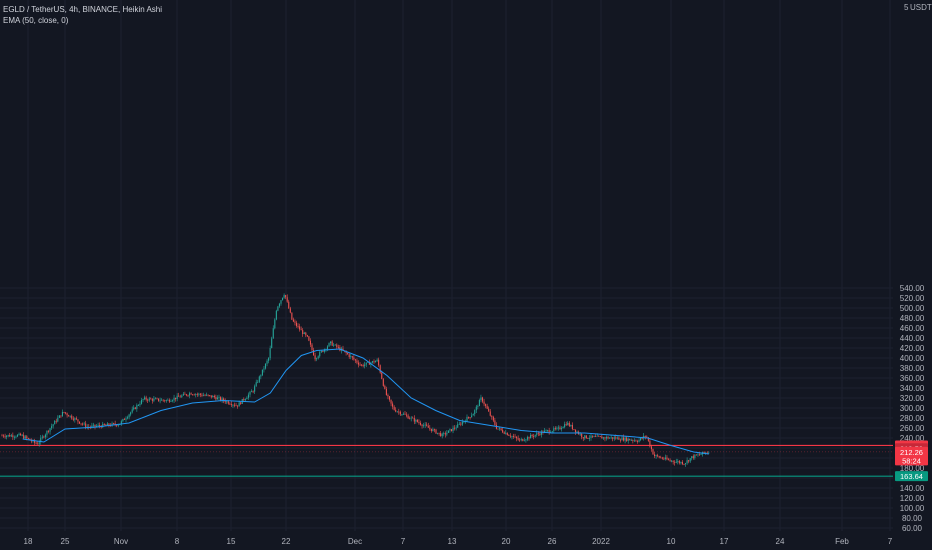  Describe the element at coordinates (365, 401) in the screenshot. I see `ema-line` at that location.